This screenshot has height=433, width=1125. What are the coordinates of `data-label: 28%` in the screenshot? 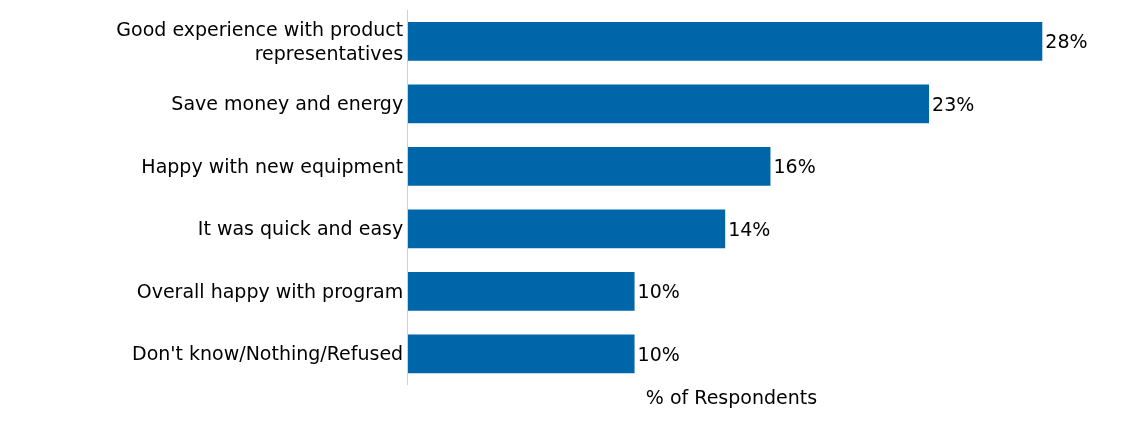 It's located at (1066, 41).